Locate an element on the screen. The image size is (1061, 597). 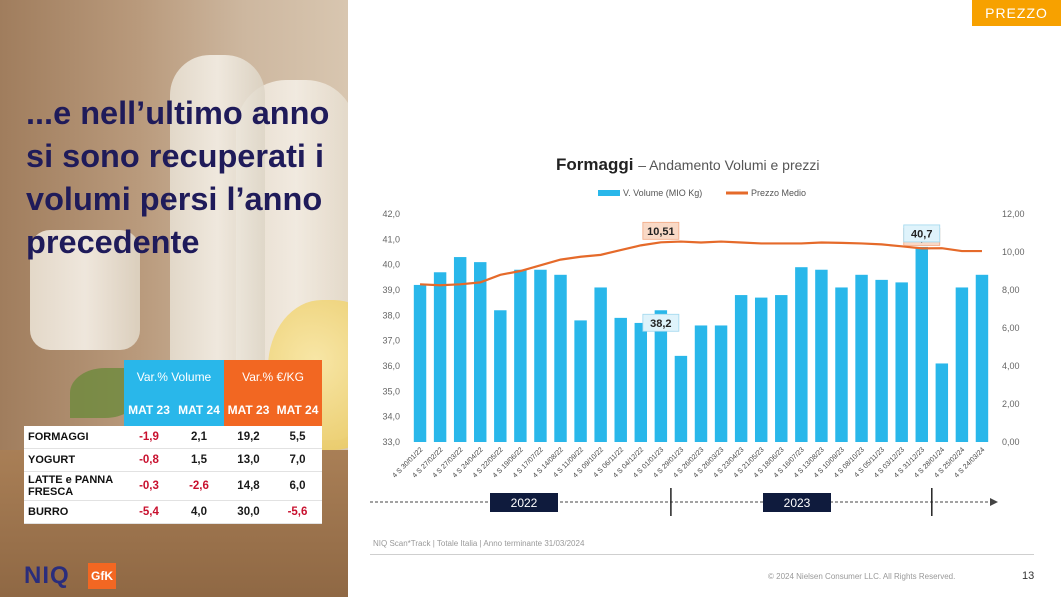
price-group-header: Var.% €/KG is located at coordinates (273, 377).